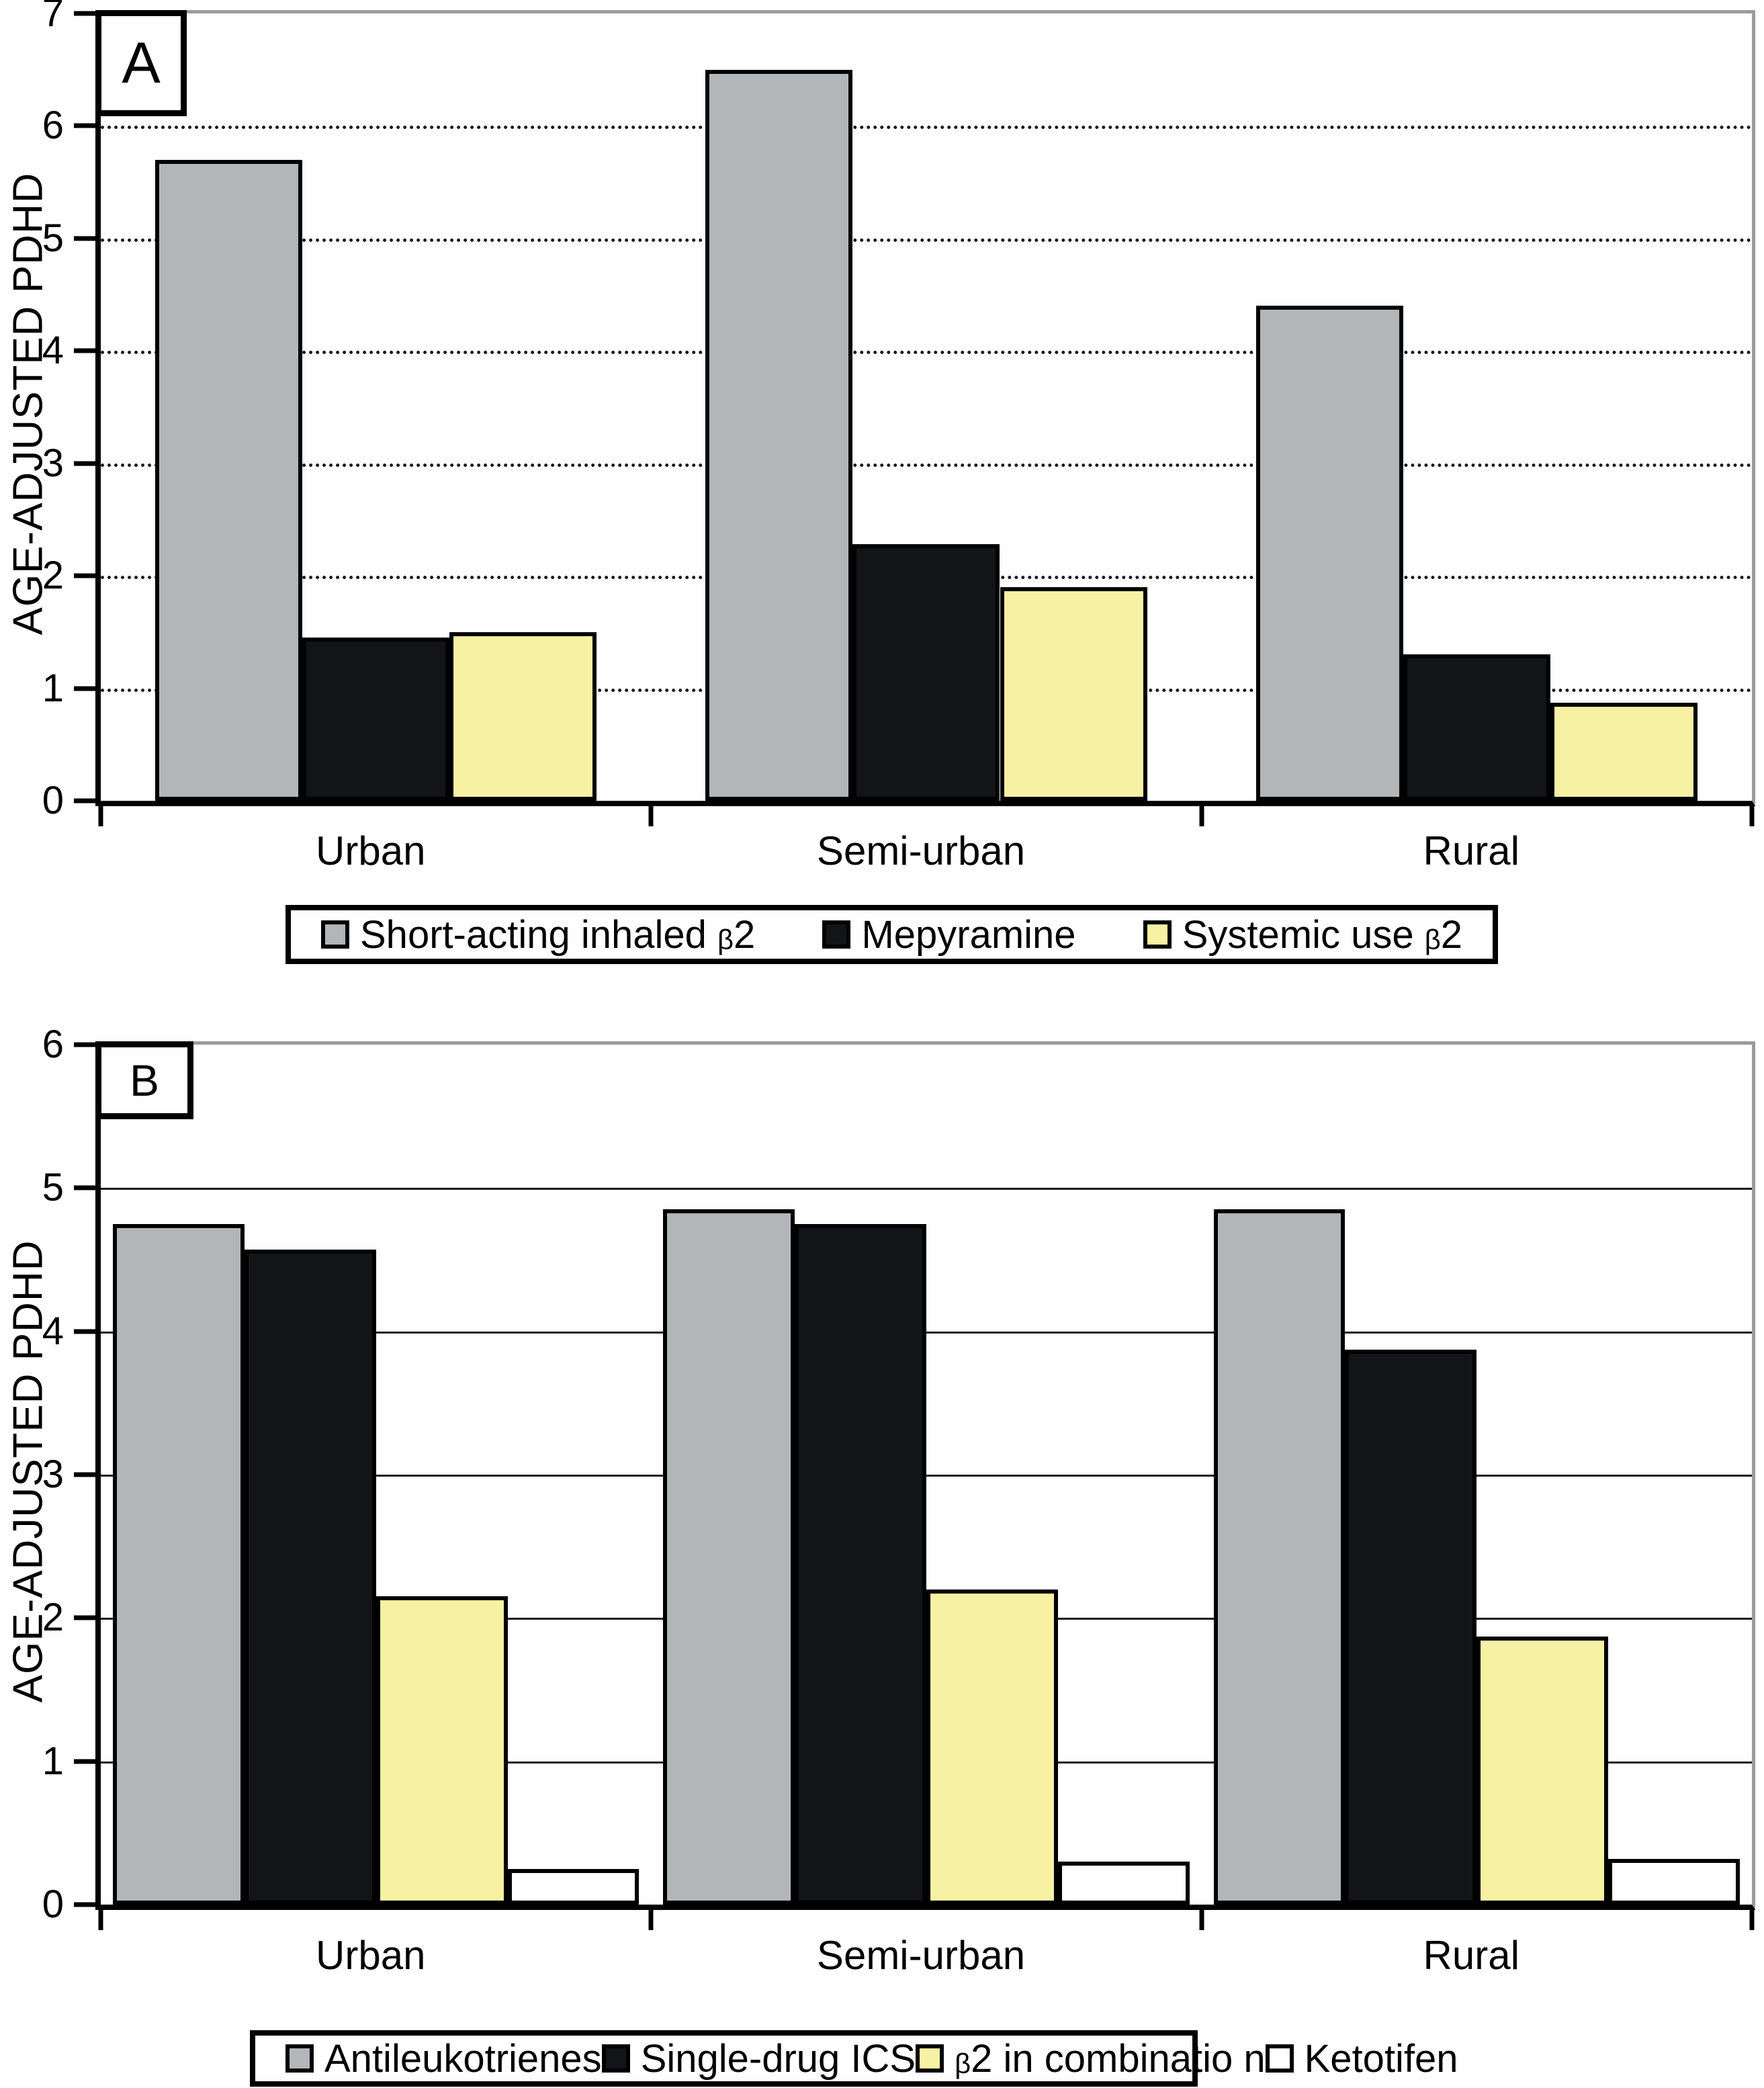 The width and height of the screenshot is (1764, 2088). Describe the element at coordinates (1471, 1955) in the screenshot. I see `panel-b-category-rural: Rural` at that location.